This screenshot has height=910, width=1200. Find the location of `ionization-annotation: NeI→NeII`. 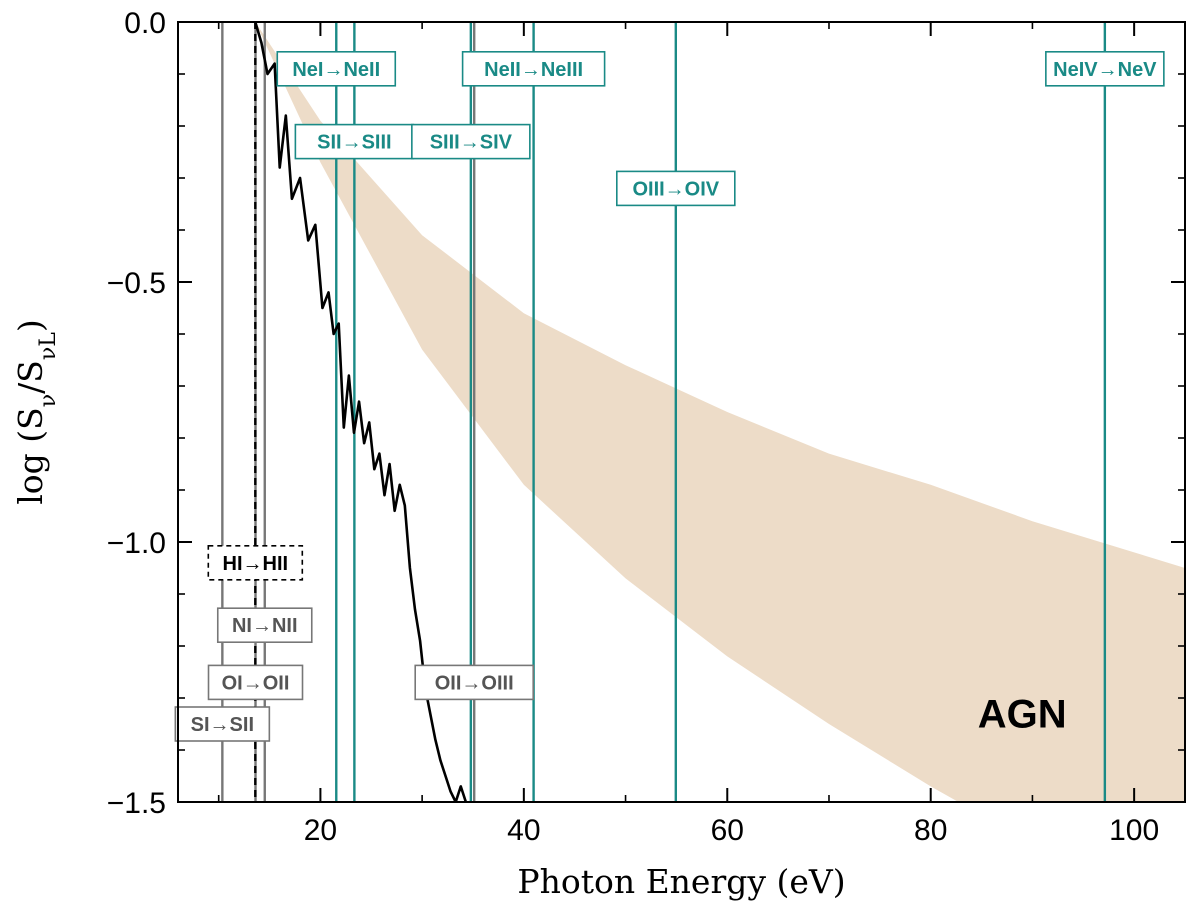

ionization-annotation: NeI→NeII is located at coordinates (336, 68).